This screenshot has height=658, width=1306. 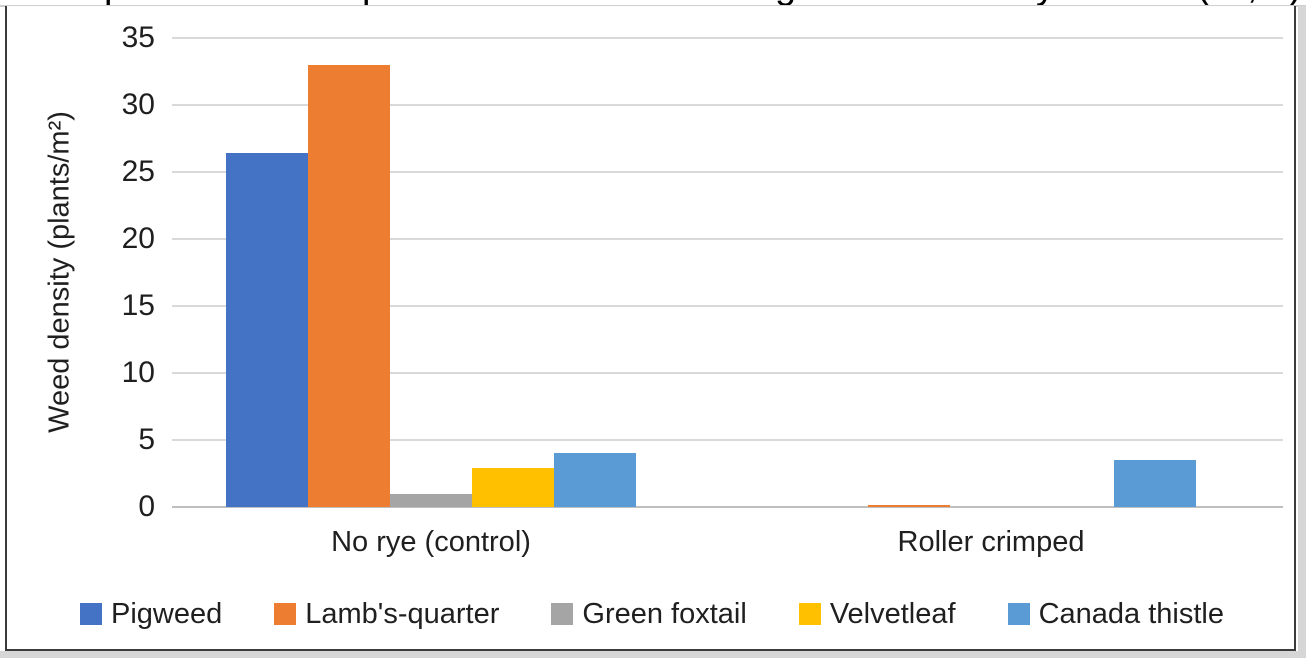 I want to click on legend-item: Green foxtail, so click(x=649, y=614).